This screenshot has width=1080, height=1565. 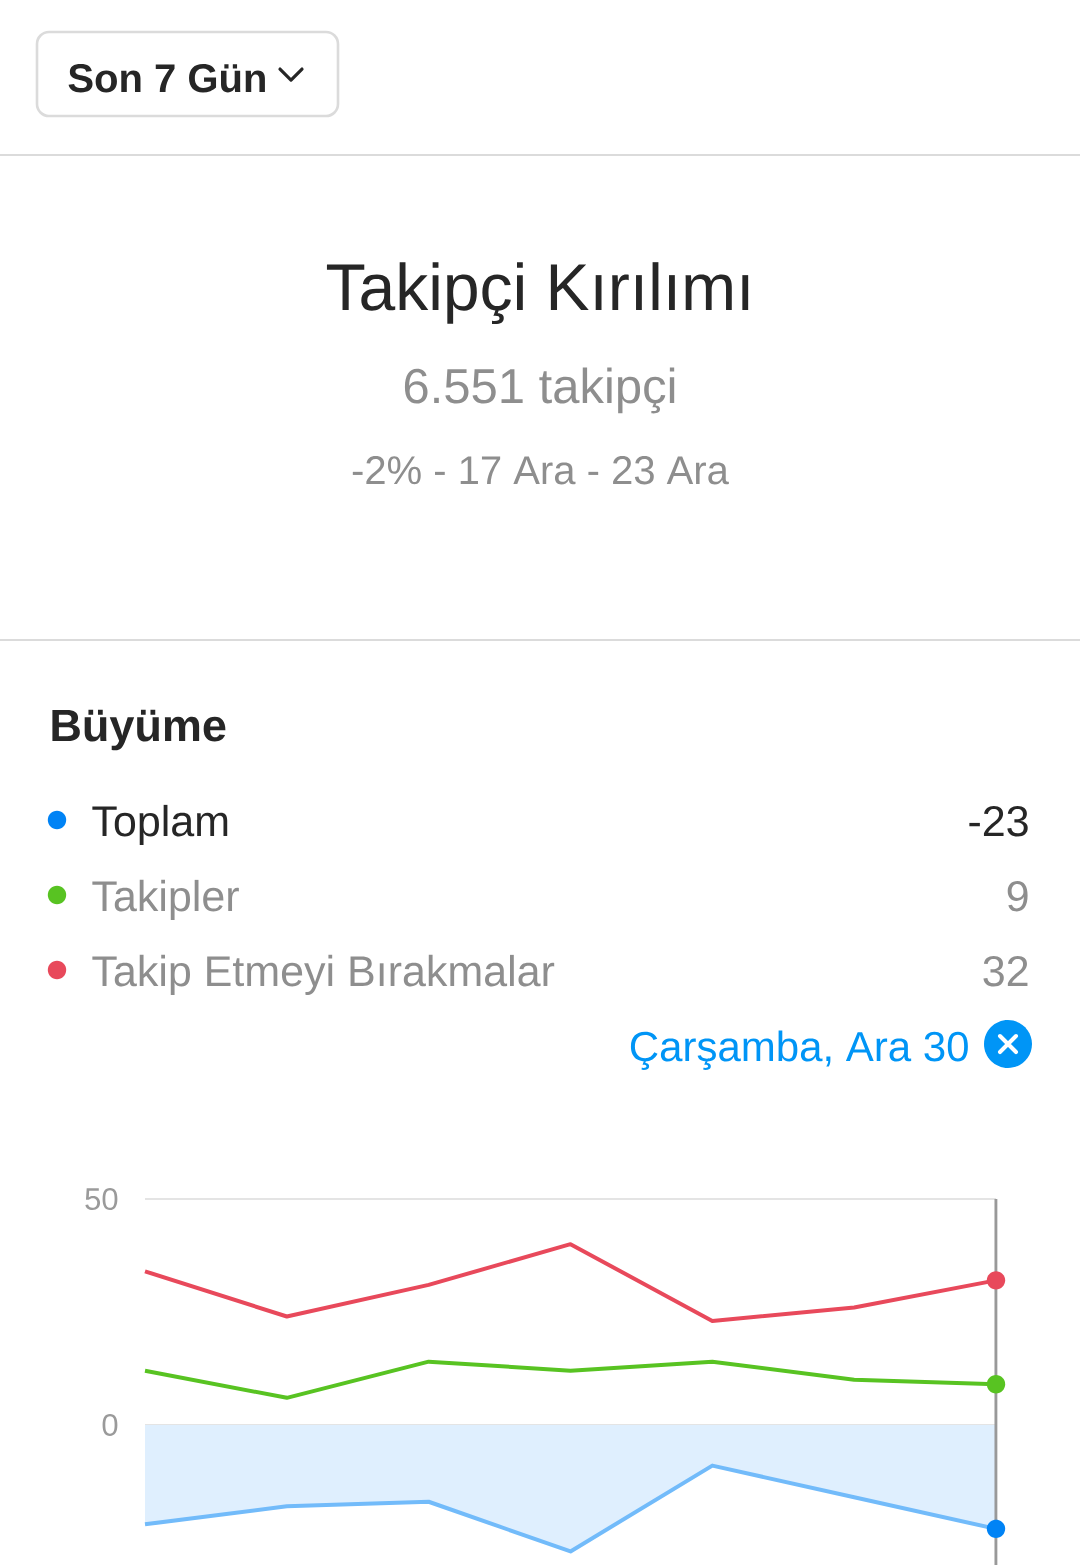 What do you see at coordinates (799, 1050) in the screenshot?
I see `text: Çarşamba, Ara 30` at bounding box center [799, 1050].